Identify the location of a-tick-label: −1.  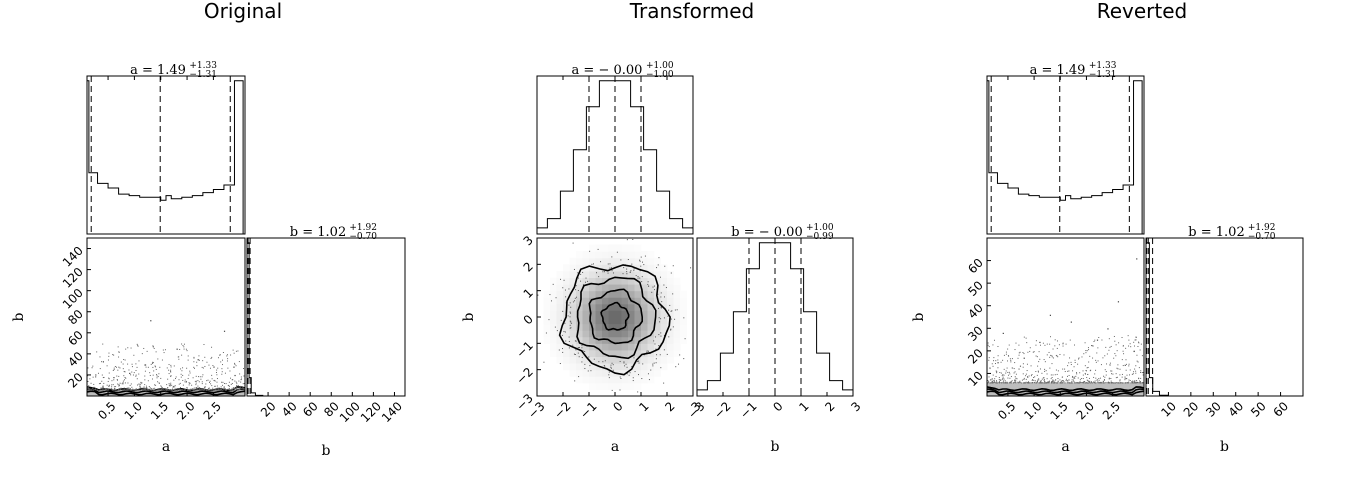
(588, 410).